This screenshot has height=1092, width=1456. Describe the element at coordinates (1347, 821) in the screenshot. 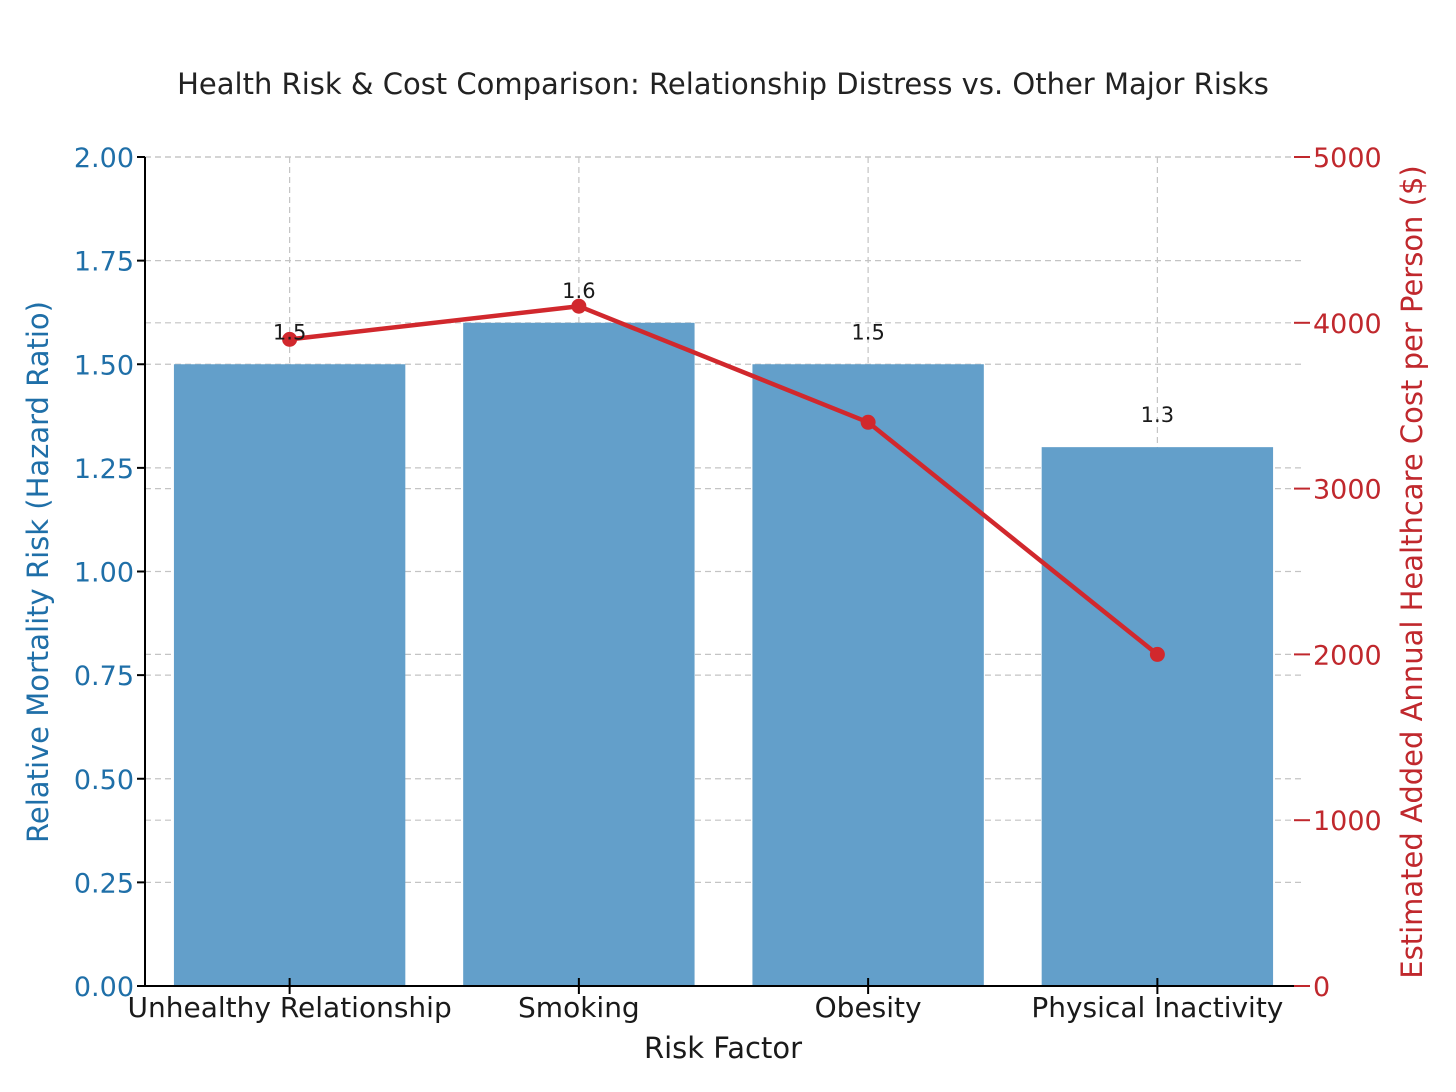

I see `y2-tick-label: 1000` at that location.